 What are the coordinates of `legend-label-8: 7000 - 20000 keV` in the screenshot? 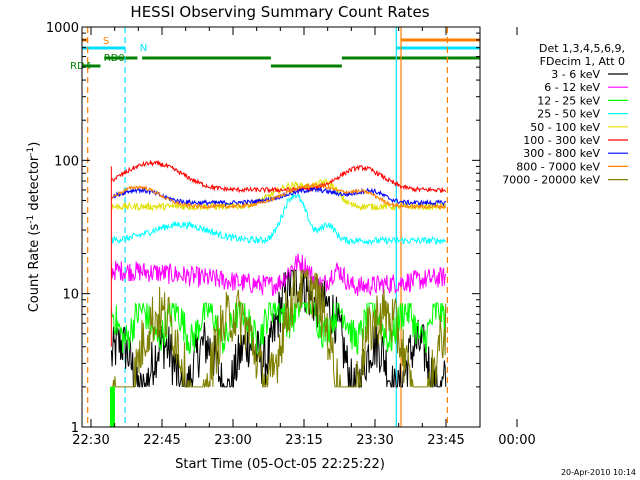 It's located at (551, 180).